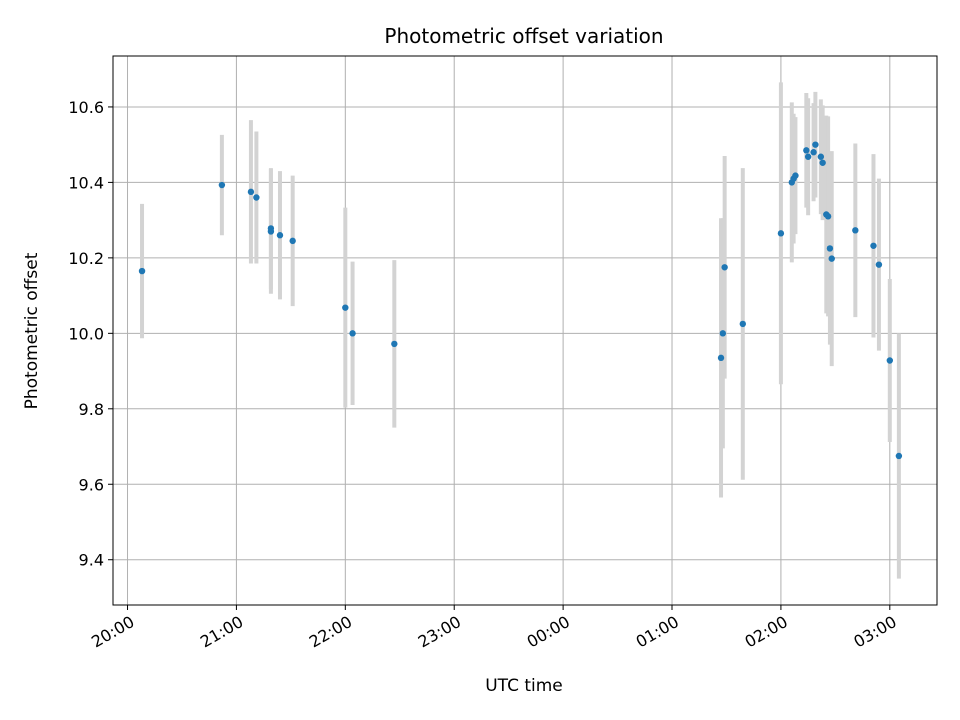  I want to click on y-axis-label: Photometric offset, so click(32, 330).